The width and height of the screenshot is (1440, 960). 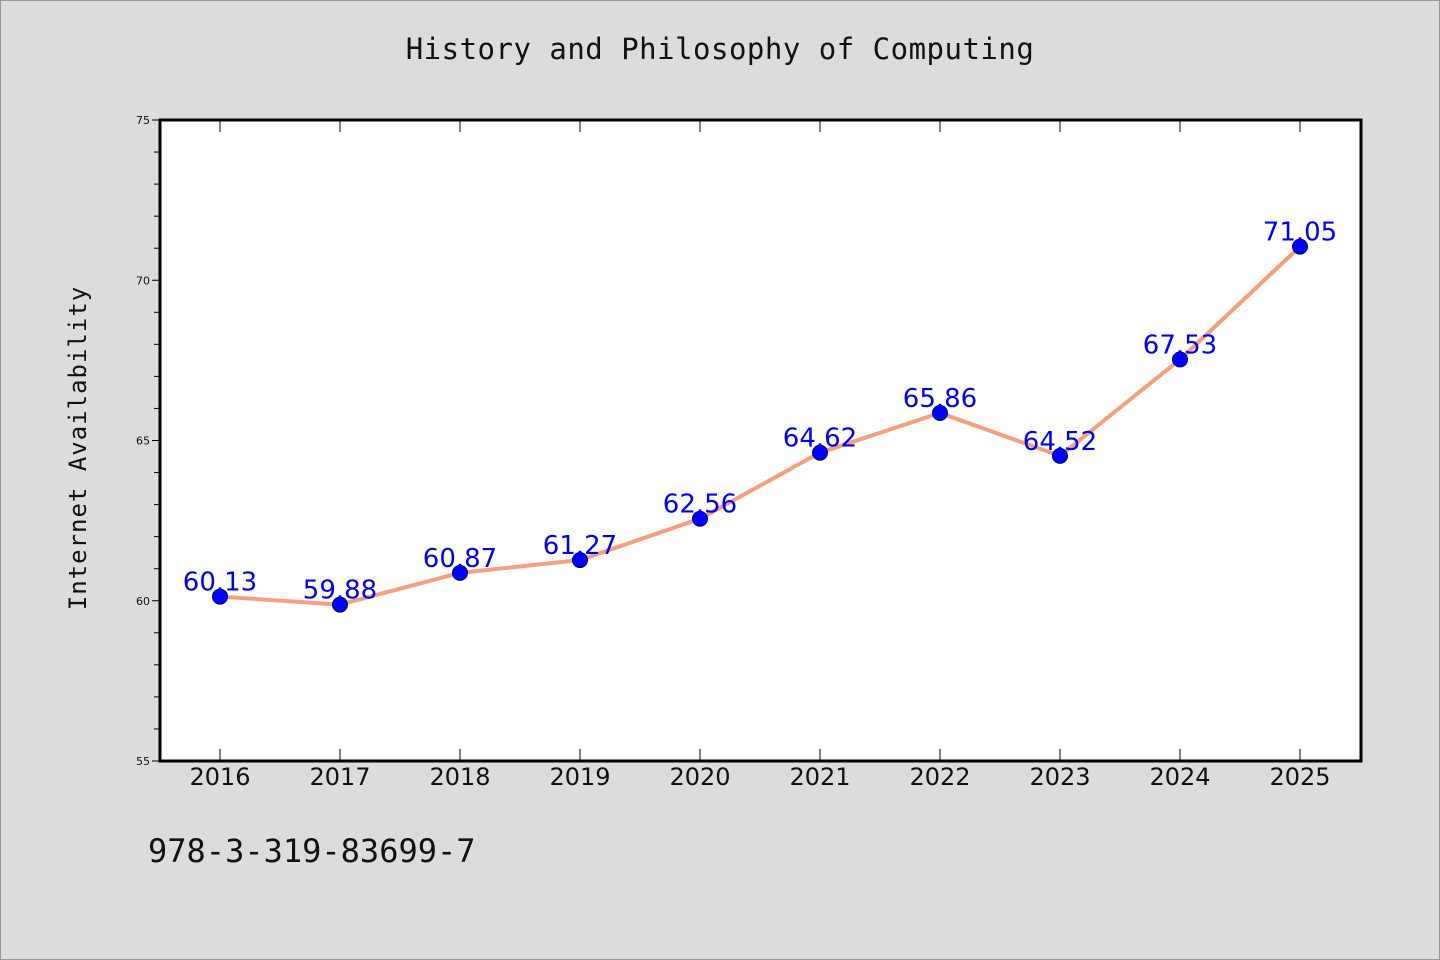 What do you see at coordinates (1300, 233) in the screenshot?
I see `data-label: 71.05` at bounding box center [1300, 233].